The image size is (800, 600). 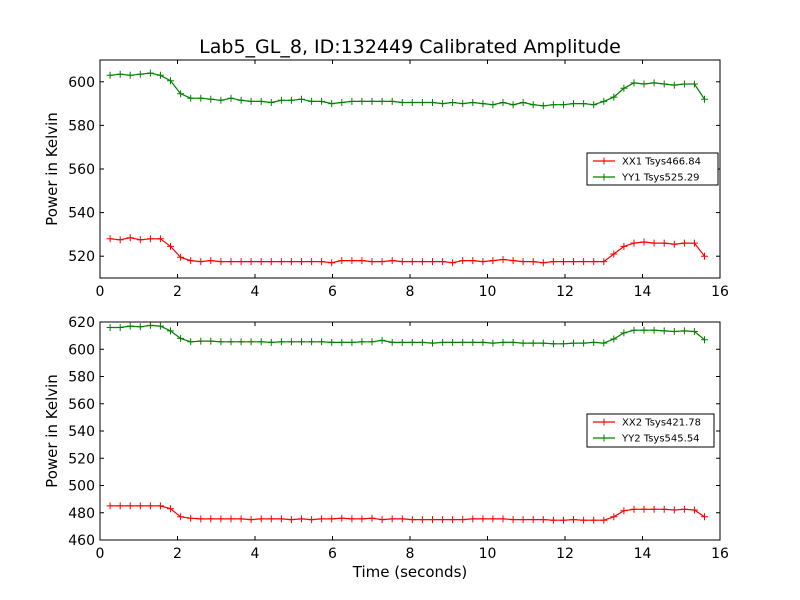 What do you see at coordinates (720, 554) in the screenshot?
I see `x-tick-label: 16` at bounding box center [720, 554].